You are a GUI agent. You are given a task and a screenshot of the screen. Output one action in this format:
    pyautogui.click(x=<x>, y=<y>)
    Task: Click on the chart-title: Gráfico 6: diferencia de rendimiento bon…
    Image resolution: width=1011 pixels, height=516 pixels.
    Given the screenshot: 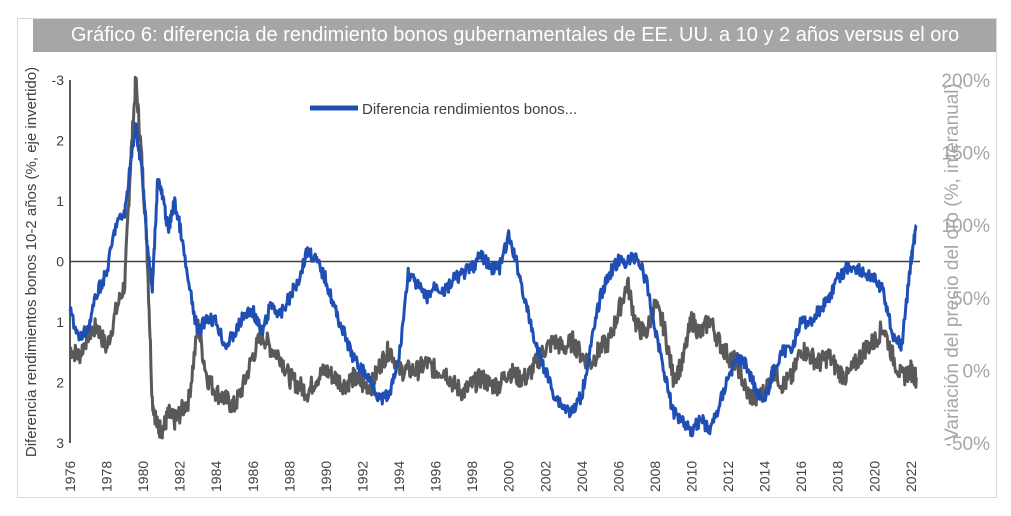 What is the action you would take?
    pyautogui.click(x=515, y=35)
    